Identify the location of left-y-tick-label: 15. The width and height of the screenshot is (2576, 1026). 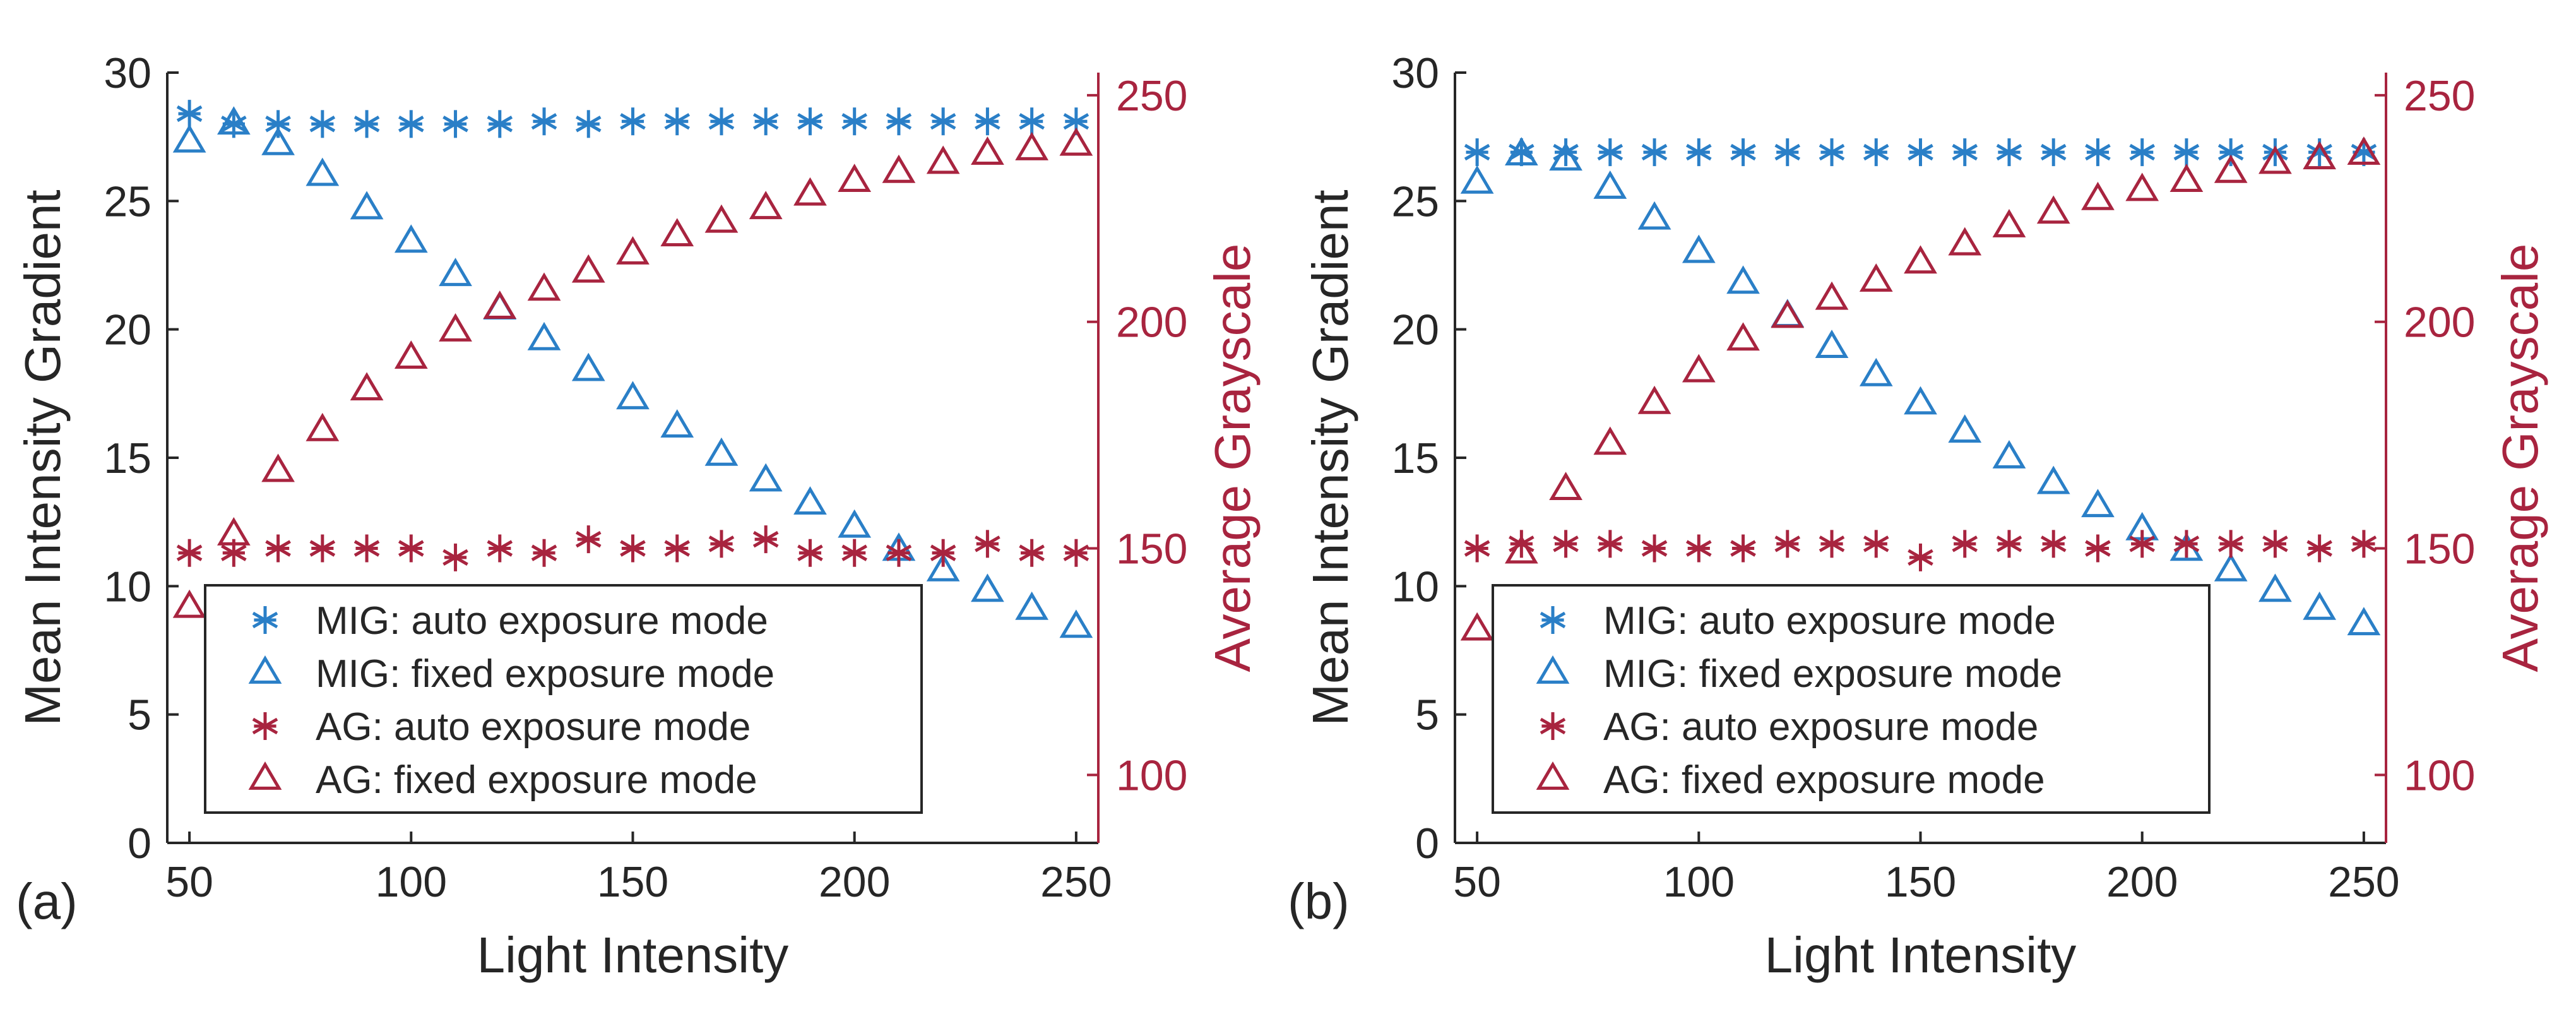
(1415, 458).